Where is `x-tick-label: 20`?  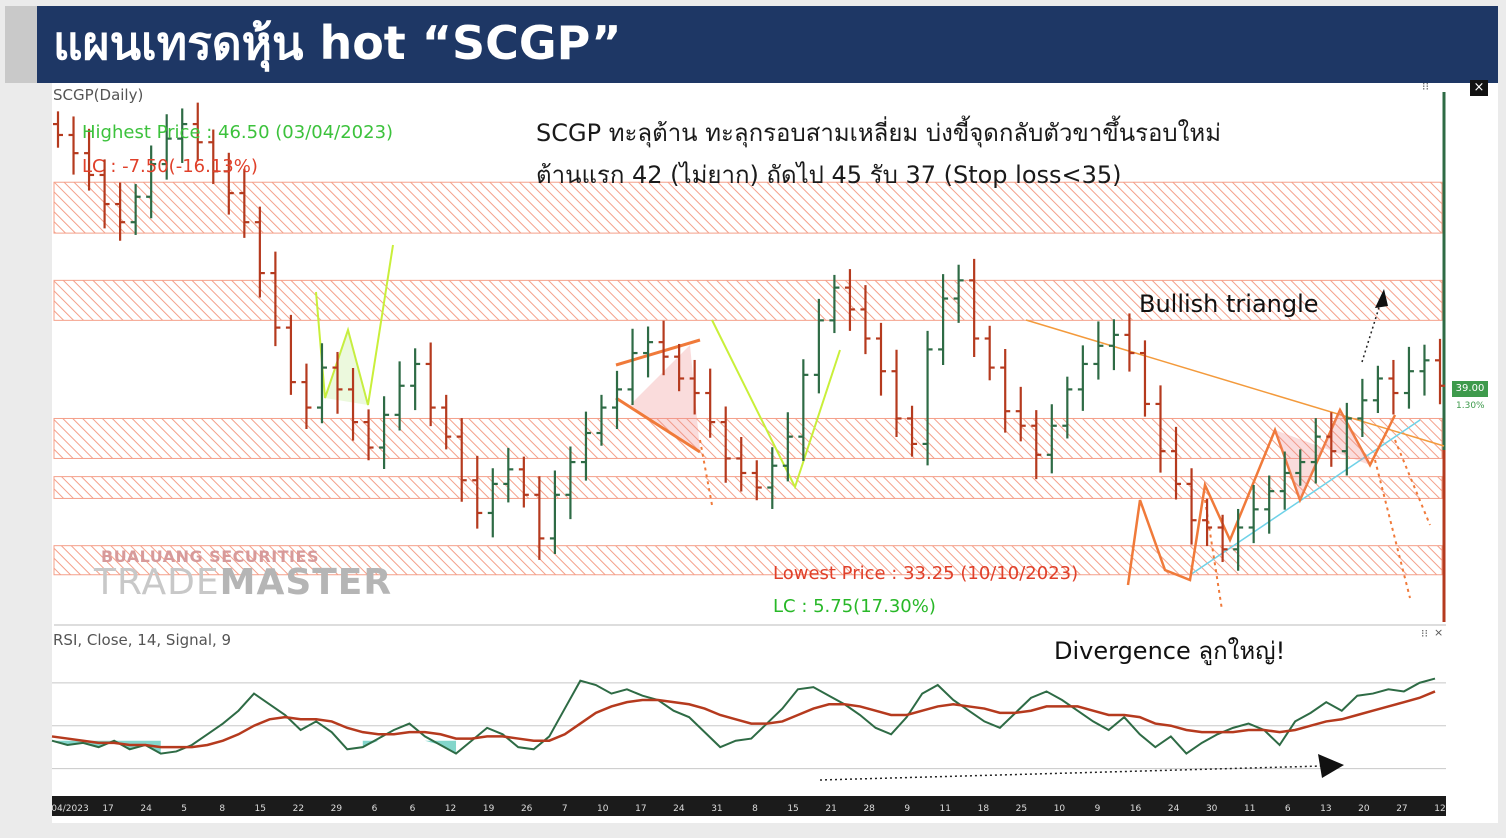
x-tick-label: 20 is located at coordinates (1364, 809).